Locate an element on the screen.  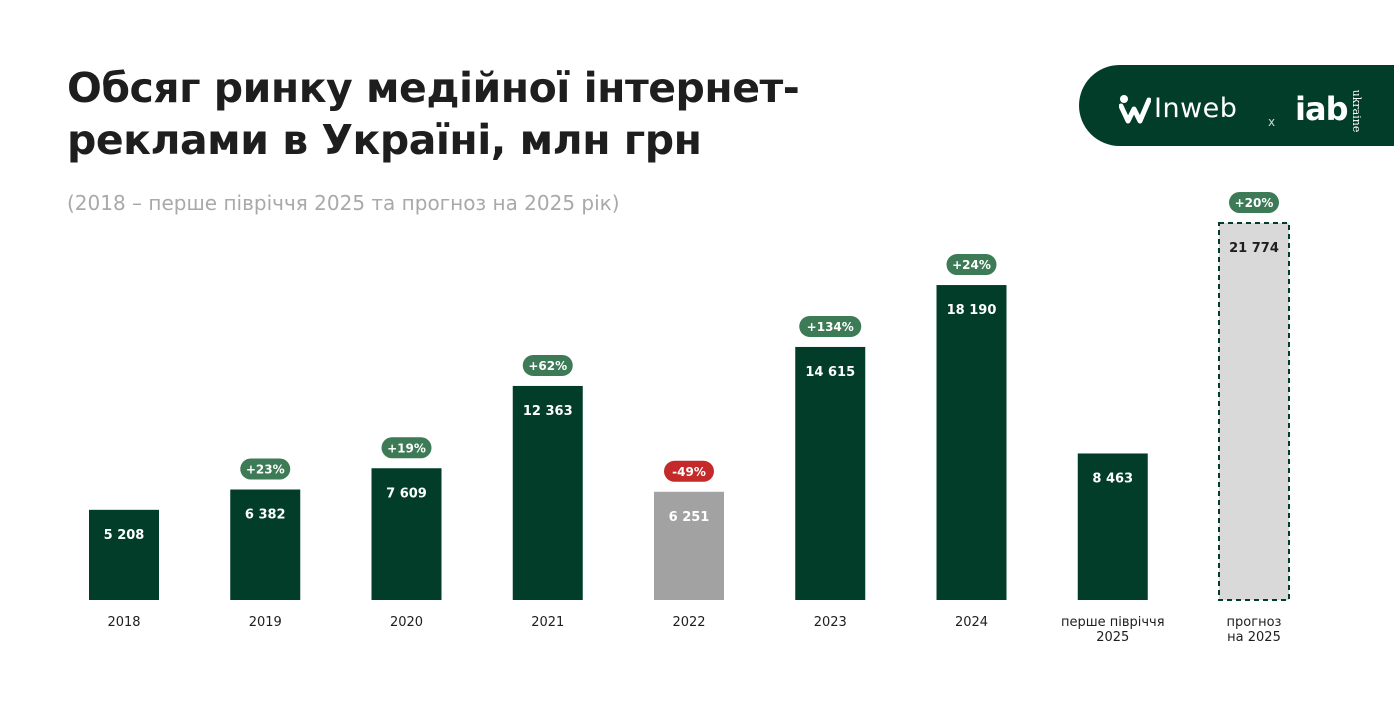
change-badge-label: -49% is located at coordinates (689, 472).